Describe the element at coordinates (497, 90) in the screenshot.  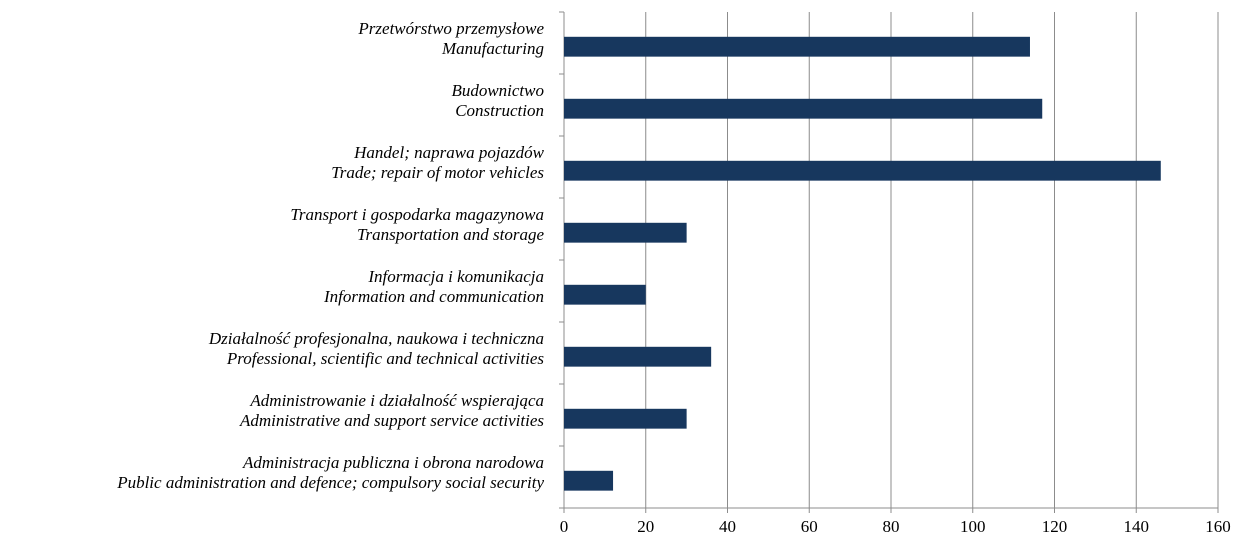
I see `category-label: Budownictwo` at that location.